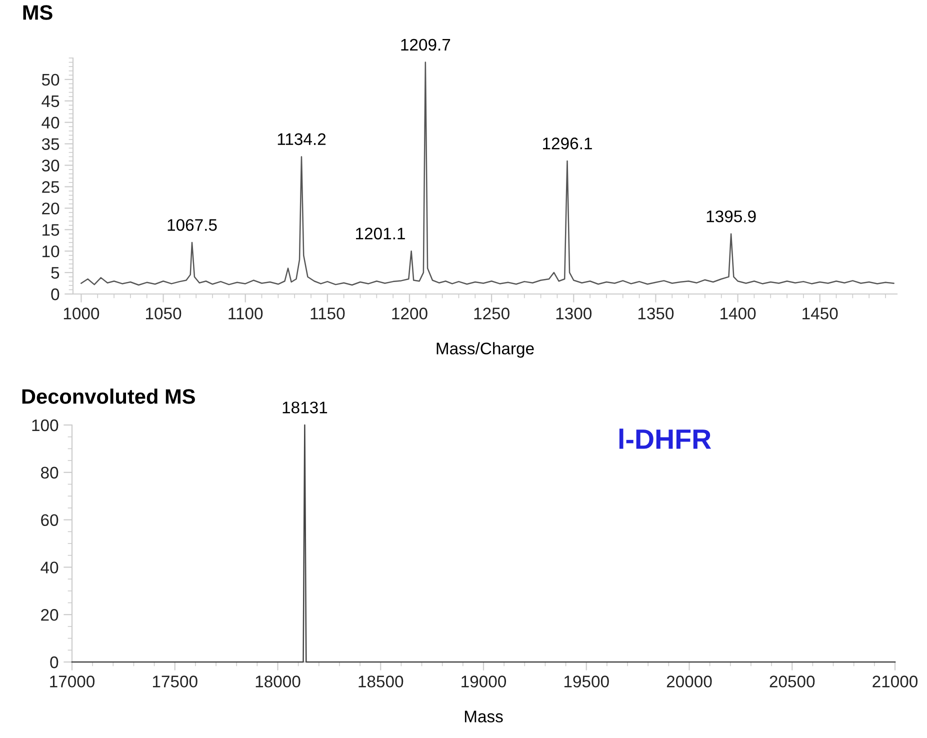  Describe the element at coordinates (45, 425) in the screenshot. I see `y-tick-label: 100` at that location.